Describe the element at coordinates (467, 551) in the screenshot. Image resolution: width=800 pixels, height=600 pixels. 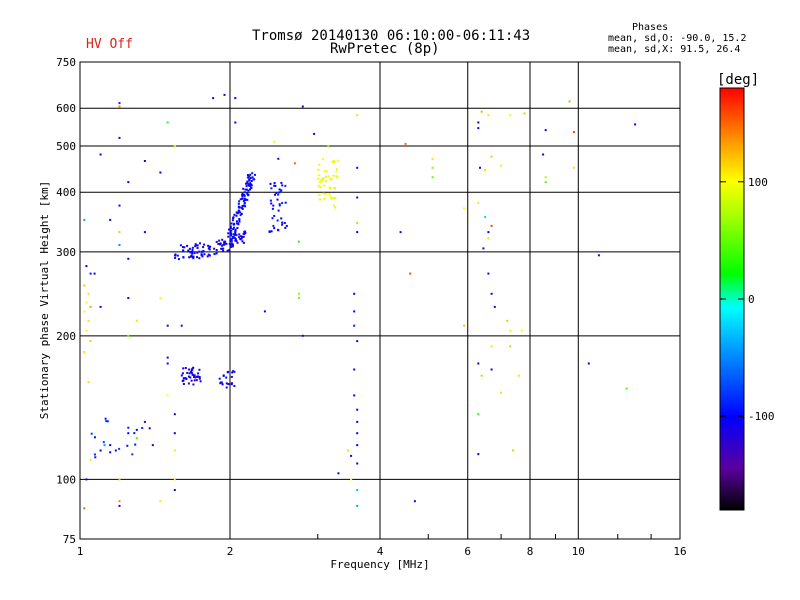
I see `x-tick-label: 6` at that location.